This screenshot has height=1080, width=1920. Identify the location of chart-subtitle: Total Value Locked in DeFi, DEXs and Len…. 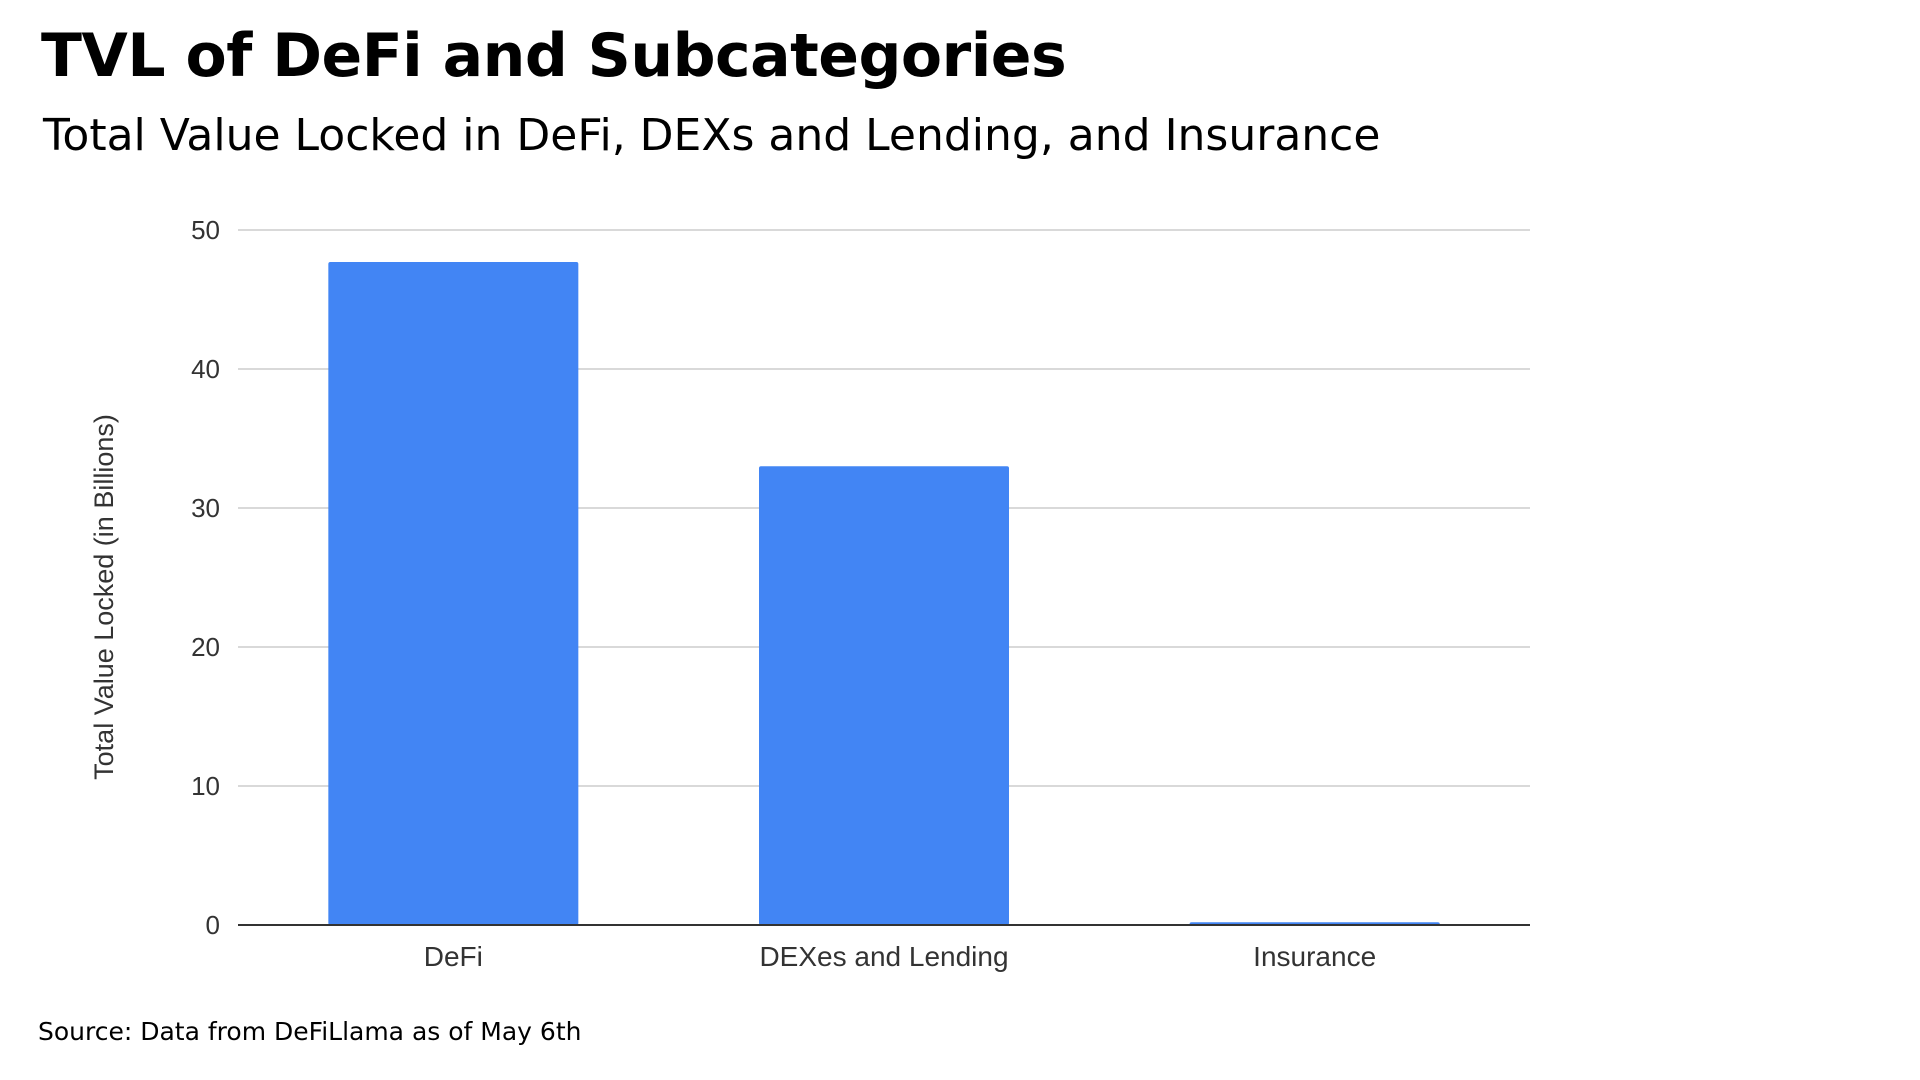
(712, 135).